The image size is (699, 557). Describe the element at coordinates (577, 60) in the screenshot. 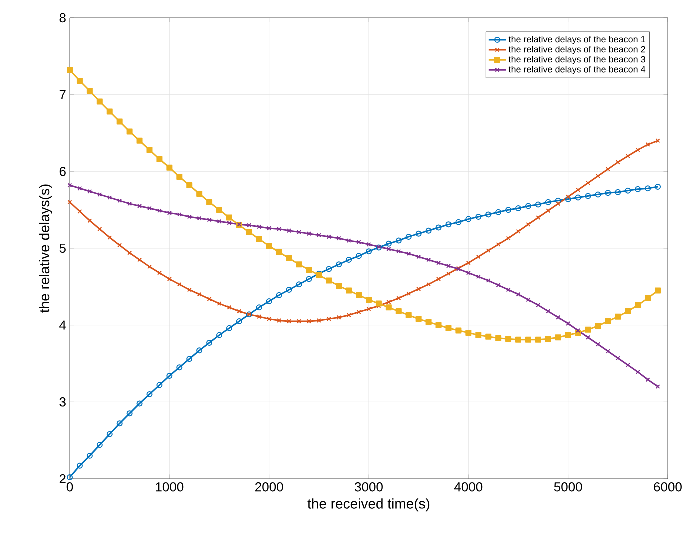

I see `legend-label: the relative delays of the beacon 3` at that location.